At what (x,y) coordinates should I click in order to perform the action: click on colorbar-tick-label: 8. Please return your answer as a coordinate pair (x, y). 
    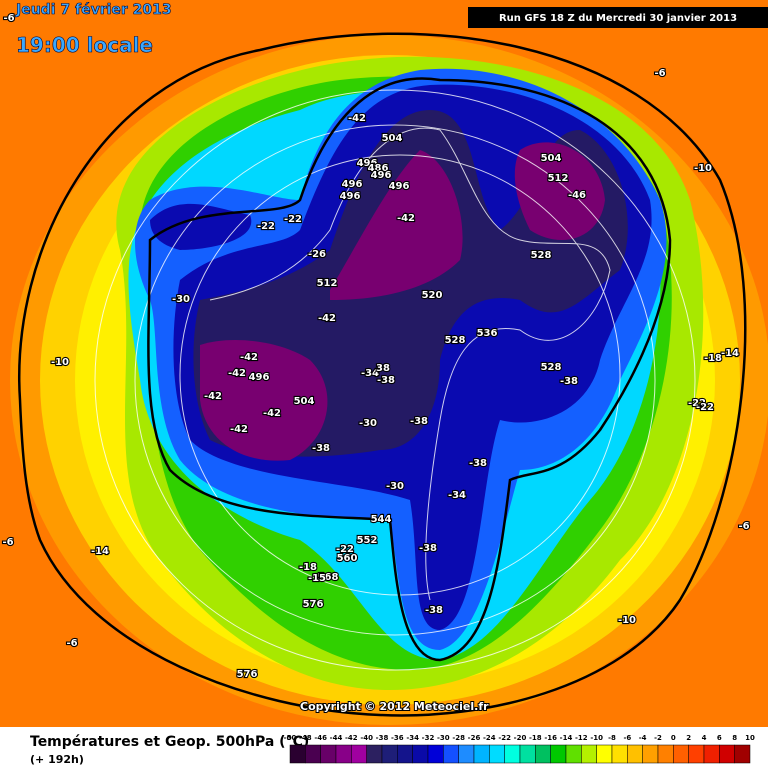
    Looking at the image, I should click on (734, 738).